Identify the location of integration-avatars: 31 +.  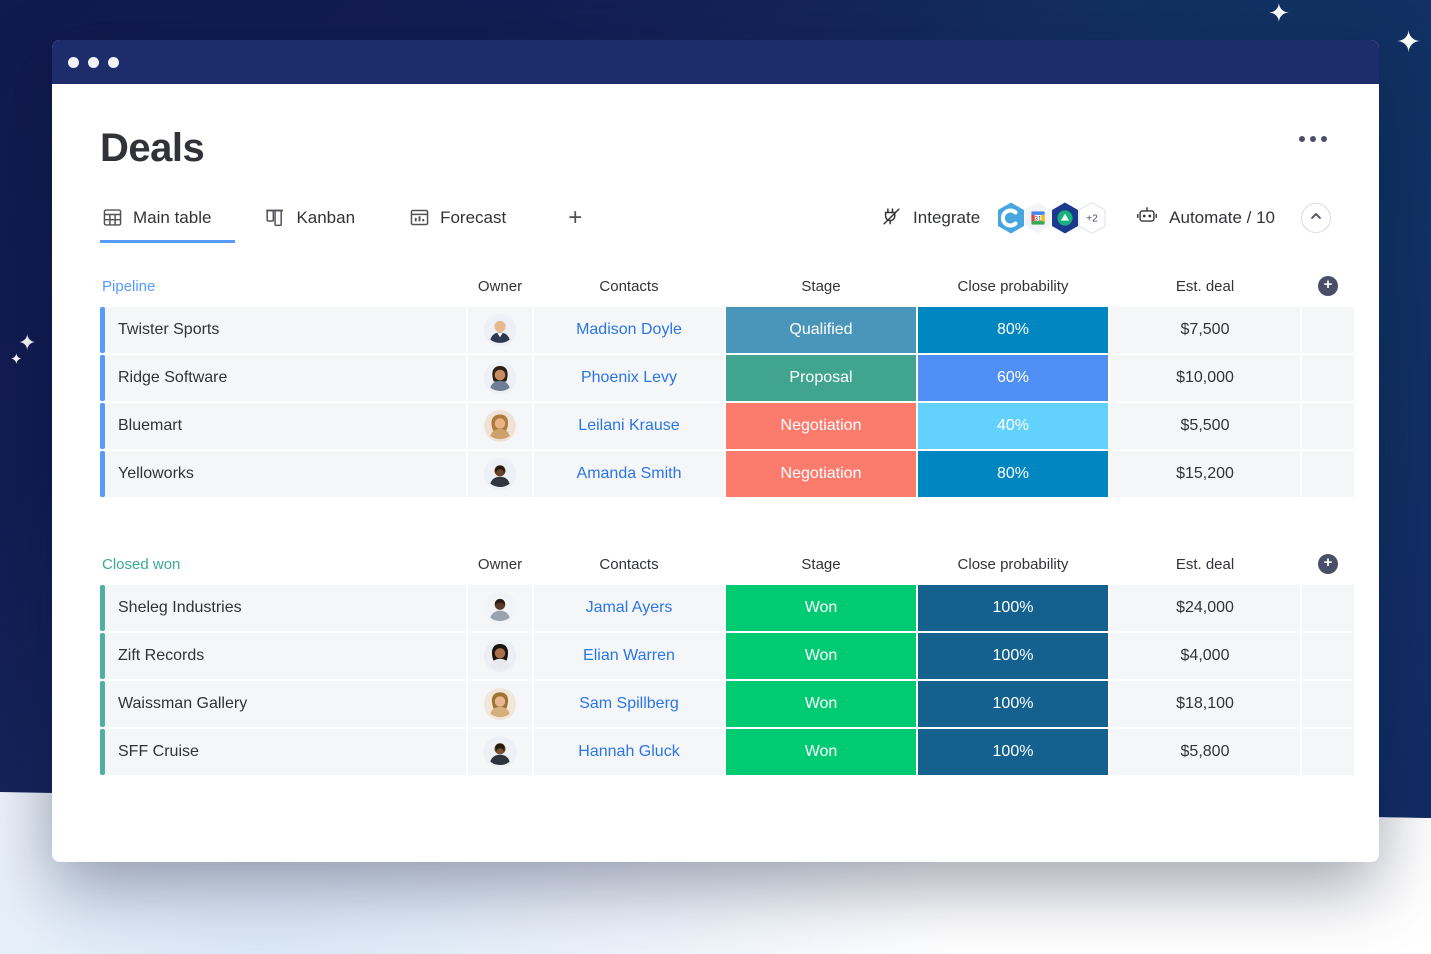
(1051, 218).